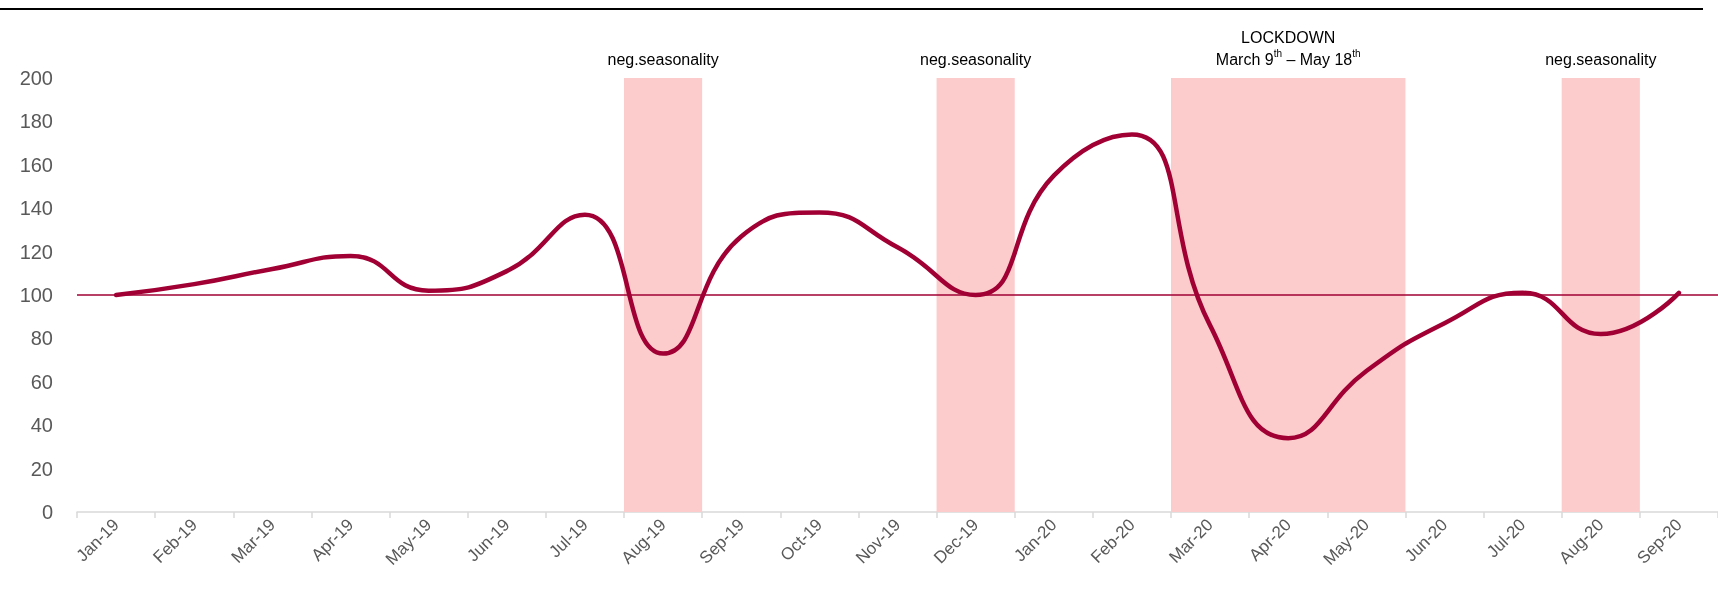 The image size is (1718, 602). I want to click on y-tick-label: 140, so click(36, 208).